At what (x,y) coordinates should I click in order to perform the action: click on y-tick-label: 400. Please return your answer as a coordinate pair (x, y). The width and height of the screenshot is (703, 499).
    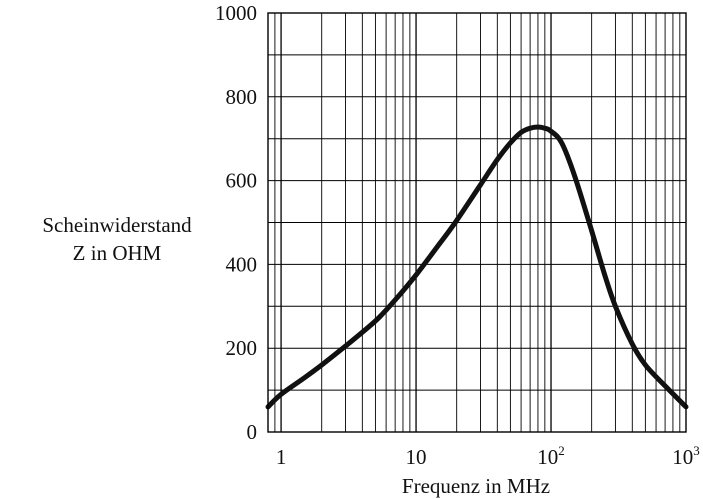
    Looking at the image, I should click on (242, 264).